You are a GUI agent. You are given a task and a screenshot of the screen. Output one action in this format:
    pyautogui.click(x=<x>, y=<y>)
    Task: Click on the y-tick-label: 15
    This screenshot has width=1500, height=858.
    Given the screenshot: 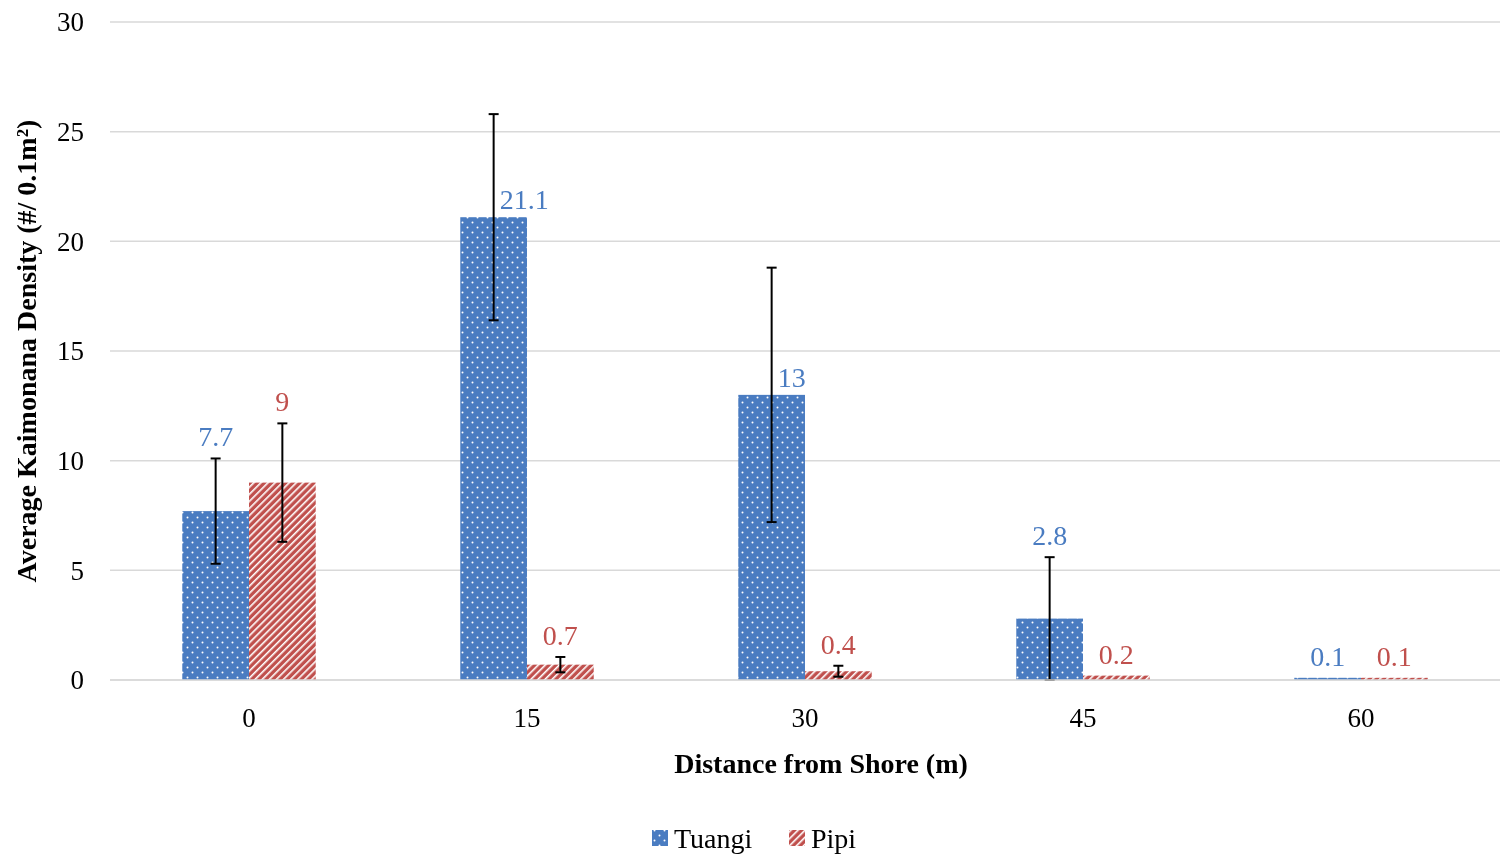 What is the action you would take?
    pyautogui.click(x=70, y=351)
    